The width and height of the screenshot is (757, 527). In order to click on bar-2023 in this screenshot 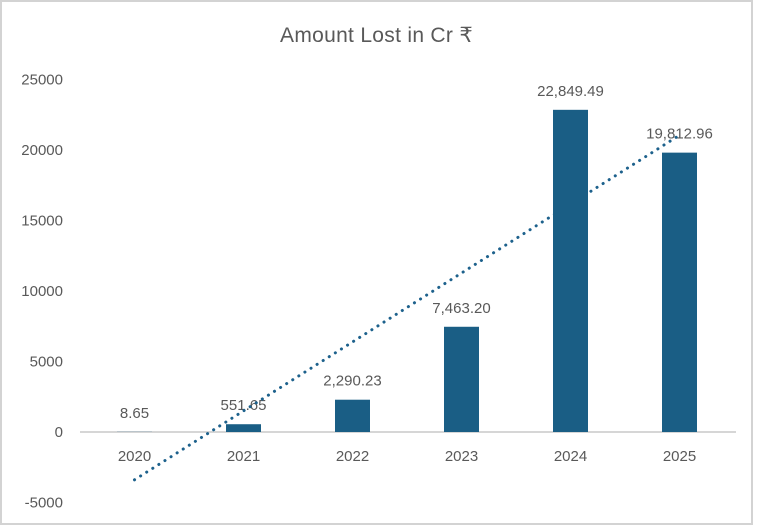, I will do `click(461, 379)`.